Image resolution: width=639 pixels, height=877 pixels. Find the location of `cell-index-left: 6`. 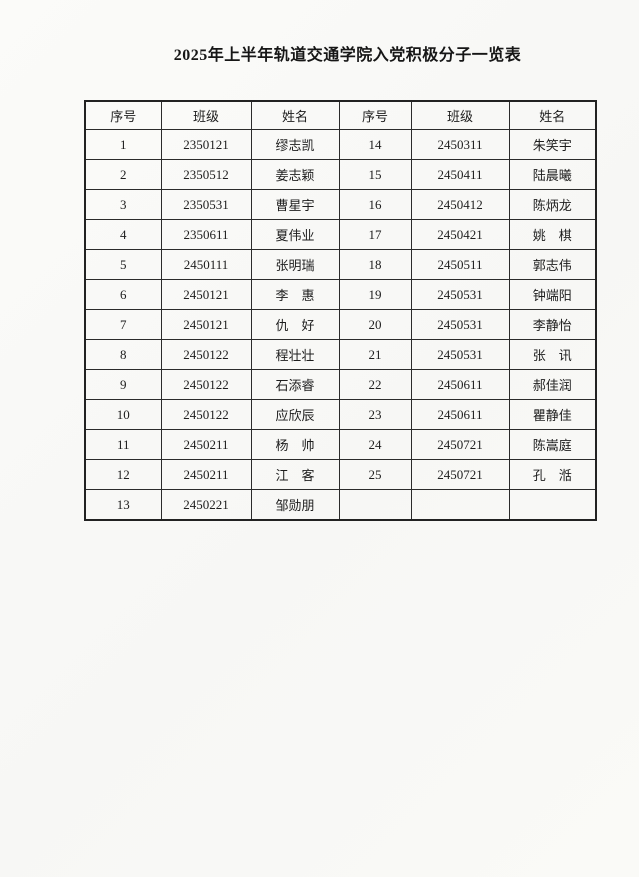

cell-index-left: 6 is located at coordinates (123, 294).